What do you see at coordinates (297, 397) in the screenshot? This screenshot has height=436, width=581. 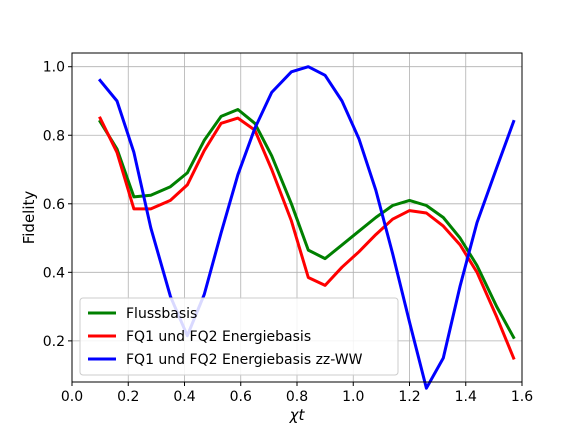 I see `x-tick-label: 0.8` at bounding box center [297, 397].